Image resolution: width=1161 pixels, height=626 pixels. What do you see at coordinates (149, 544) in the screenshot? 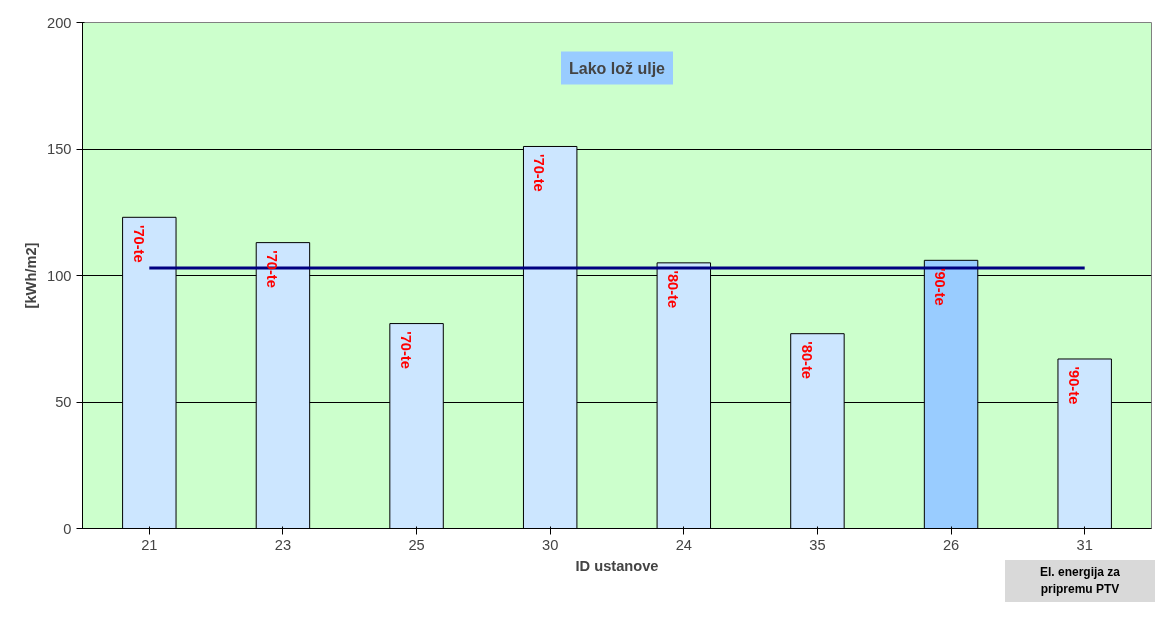
I see `x-tick-label: 21` at bounding box center [149, 544].